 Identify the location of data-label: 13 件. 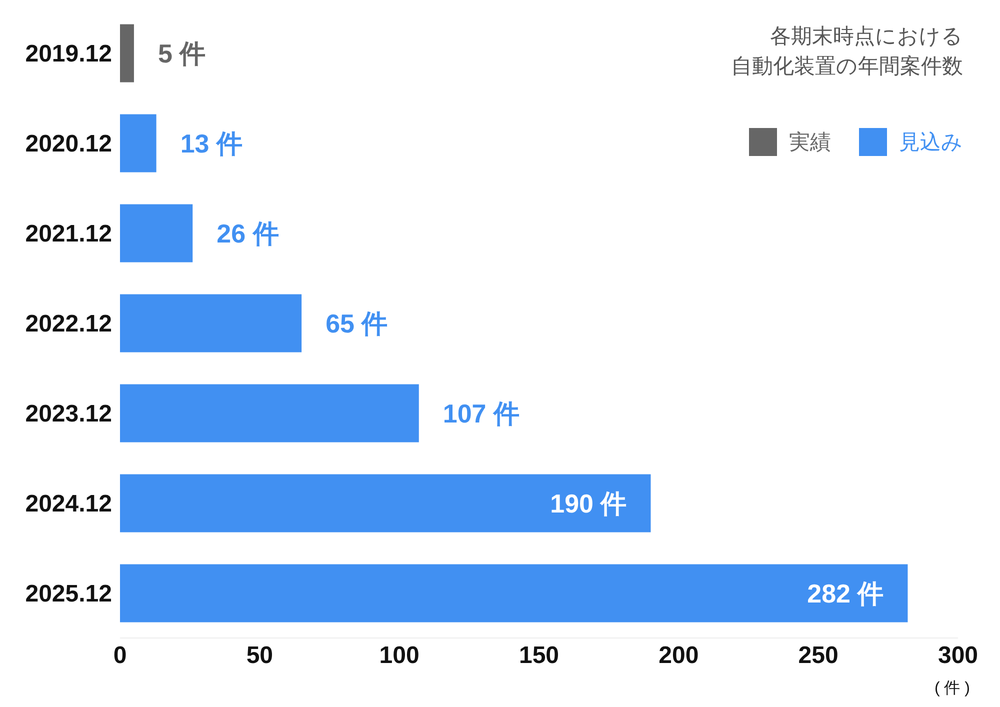
(211, 143).